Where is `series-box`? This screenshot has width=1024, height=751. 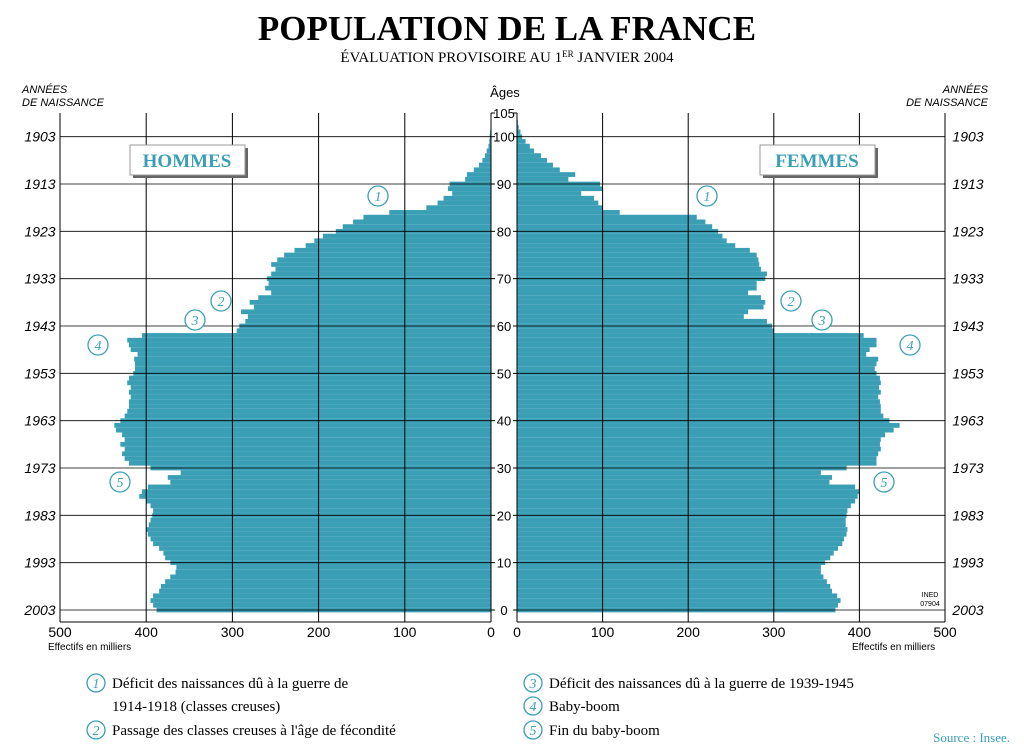 series-box is located at coordinates (187, 160).